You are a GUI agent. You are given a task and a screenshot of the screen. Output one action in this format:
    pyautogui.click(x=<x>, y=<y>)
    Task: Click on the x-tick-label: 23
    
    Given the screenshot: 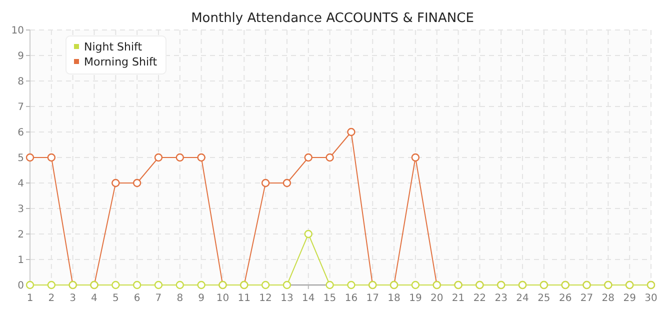 What is the action you would take?
    pyautogui.click(x=501, y=298)
    